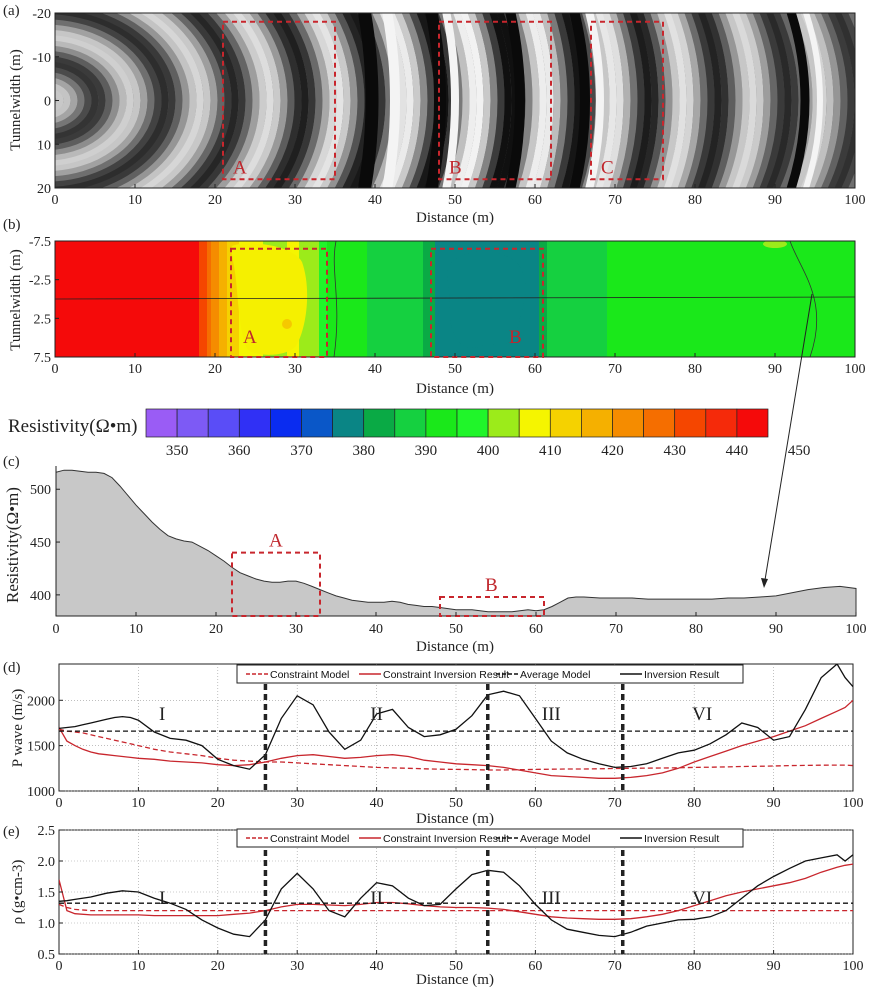 This screenshot has height=987, width=877. I want to click on panel-e-lines, so click(456, 896).